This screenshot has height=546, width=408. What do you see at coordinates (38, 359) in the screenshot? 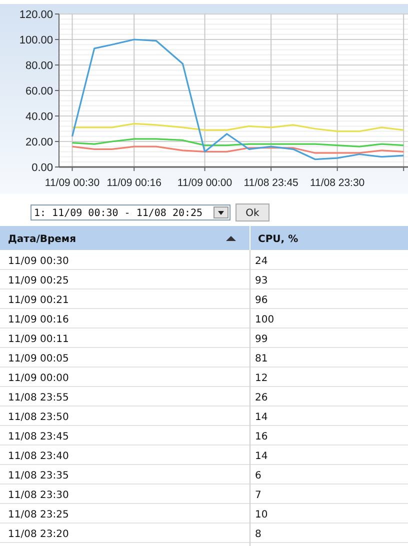
I see `category-label: 11/09 00:05` at bounding box center [38, 359].